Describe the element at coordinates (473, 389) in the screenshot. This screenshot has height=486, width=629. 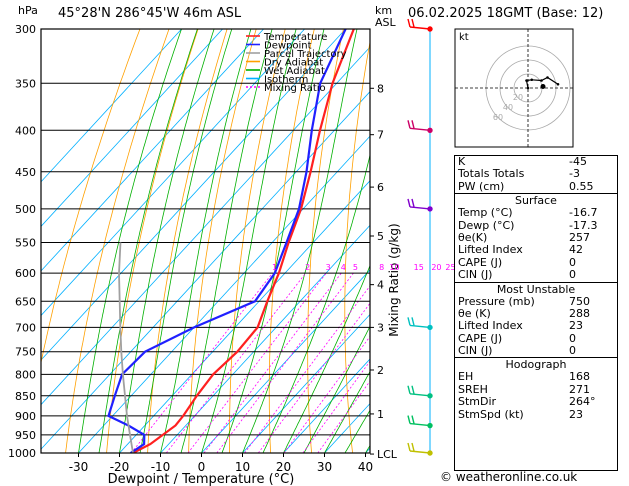
I see `hodograph-label: SREH` at that location.